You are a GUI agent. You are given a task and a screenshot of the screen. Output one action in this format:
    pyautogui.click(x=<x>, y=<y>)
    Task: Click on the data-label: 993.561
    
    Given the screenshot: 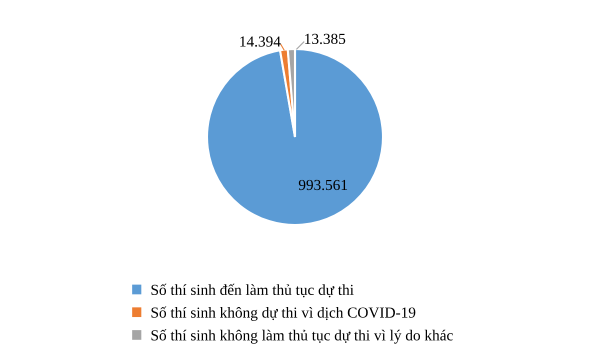 What is the action you would take?
    pyautogui.click(x=323, y=185)
    